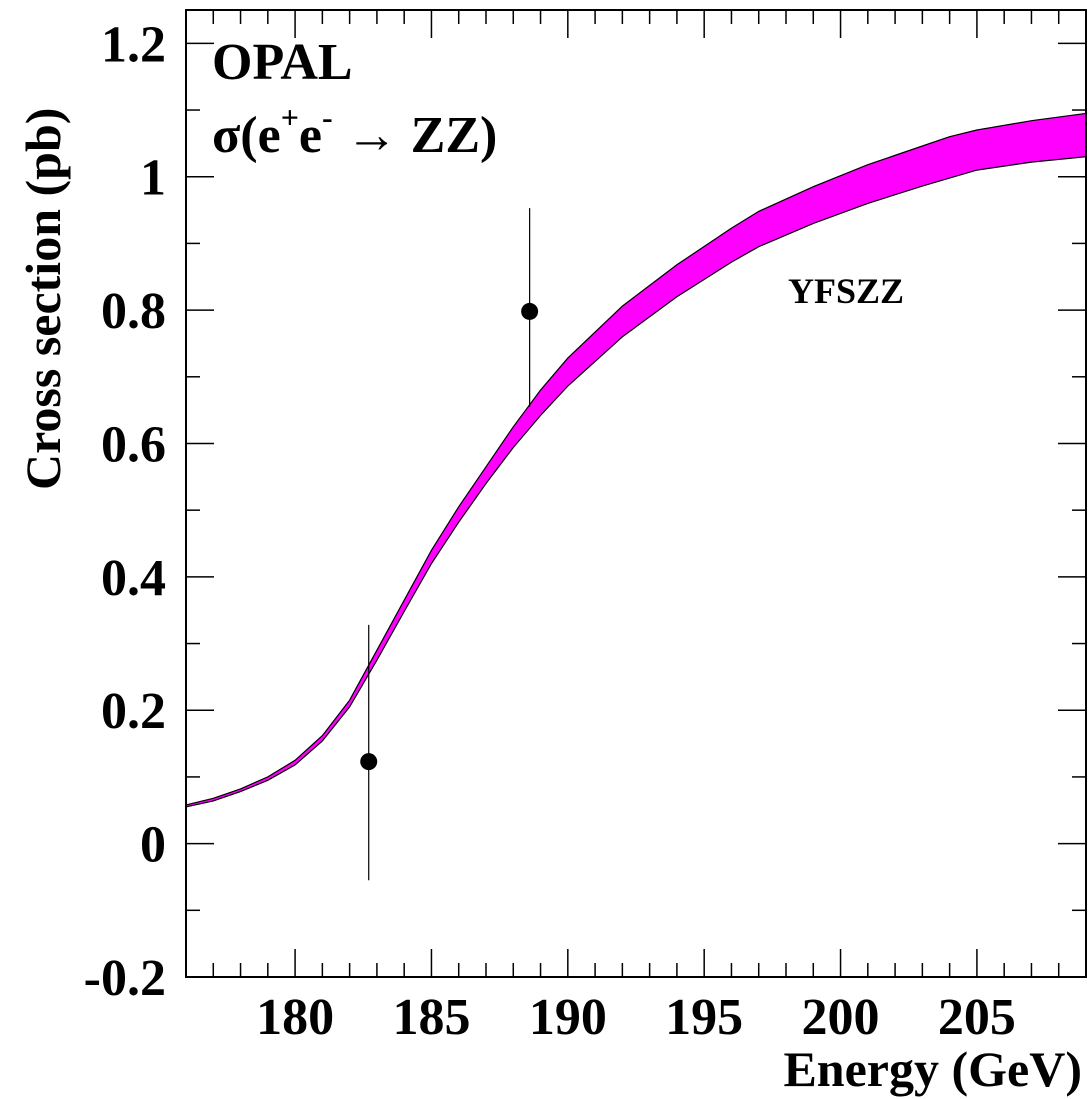 The width and height of the screenshot is (1090, 1099). Describe the element at coordinates (841, 1017) in the screenshot. I see `x-tick-label: 200` at that location.